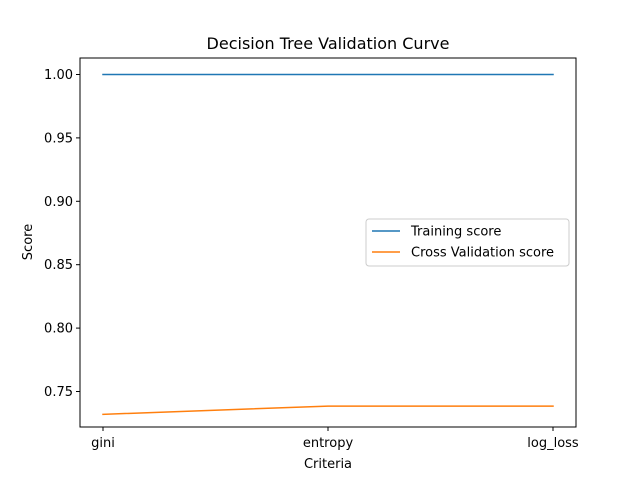 Image resolution: width=640 pixels, height=480 pixels. Describe the element at coordinates (28, 242) in the screenshot. I see `y-axis-label: Score` at that location.